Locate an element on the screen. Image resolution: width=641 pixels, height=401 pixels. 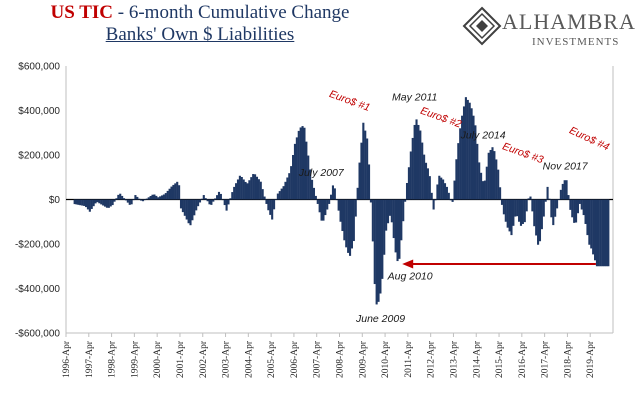
x-tick-label: 2011-Apr is located at coordinates (409, 358).